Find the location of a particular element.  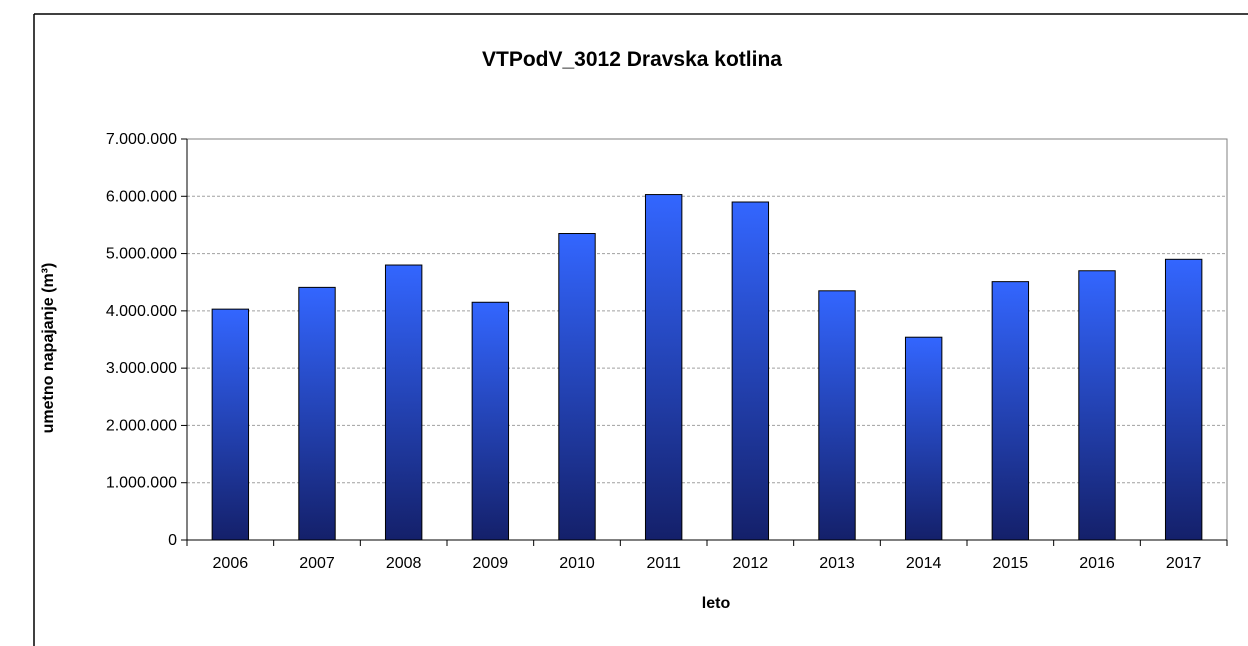

x-tick-label-2013: 2013 is located at coordinates (837, 563).